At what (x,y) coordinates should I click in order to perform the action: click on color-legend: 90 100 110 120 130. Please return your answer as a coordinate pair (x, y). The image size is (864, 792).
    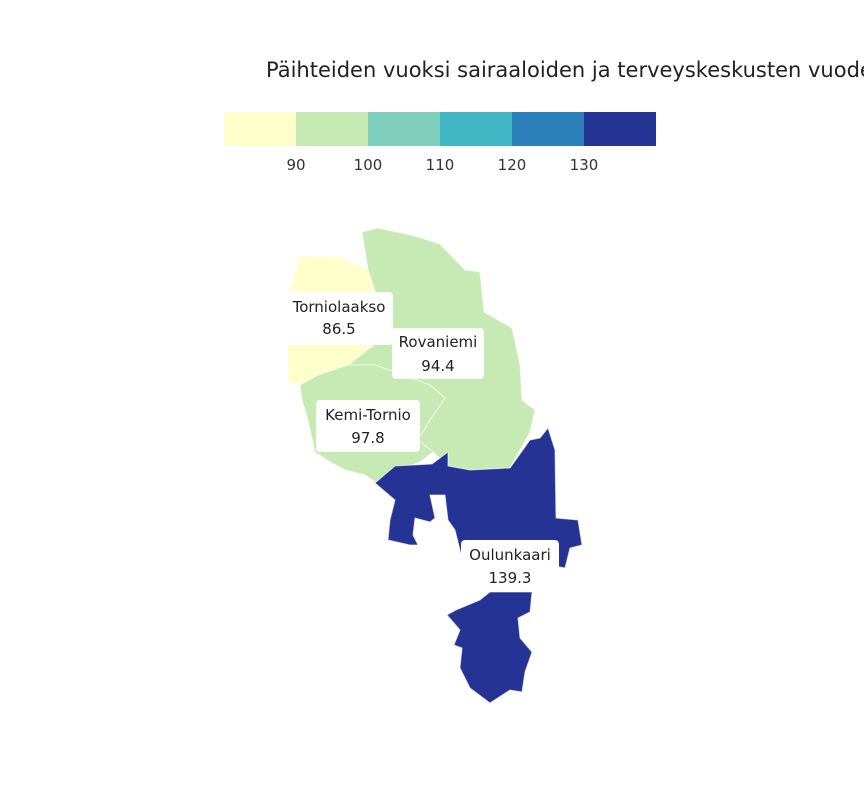
    Looking at the image, I should click on (440, 143).